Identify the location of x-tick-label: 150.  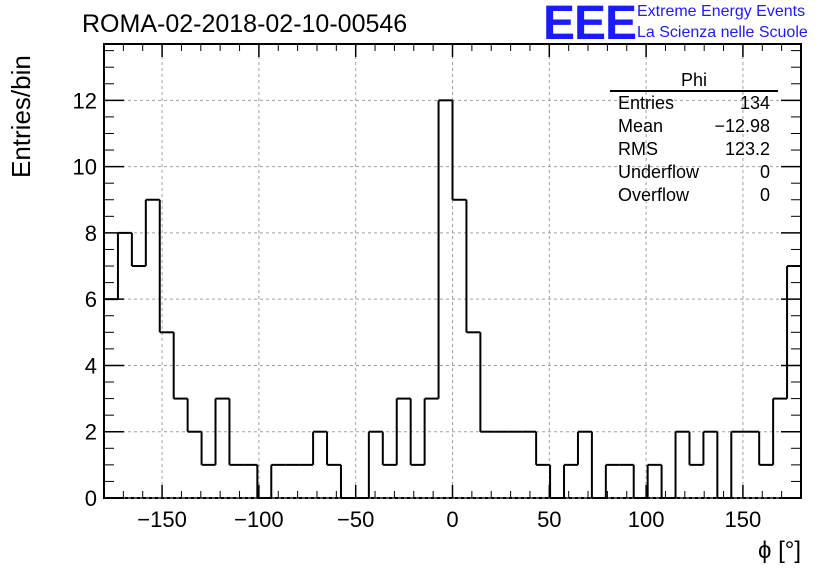
(743, 519).